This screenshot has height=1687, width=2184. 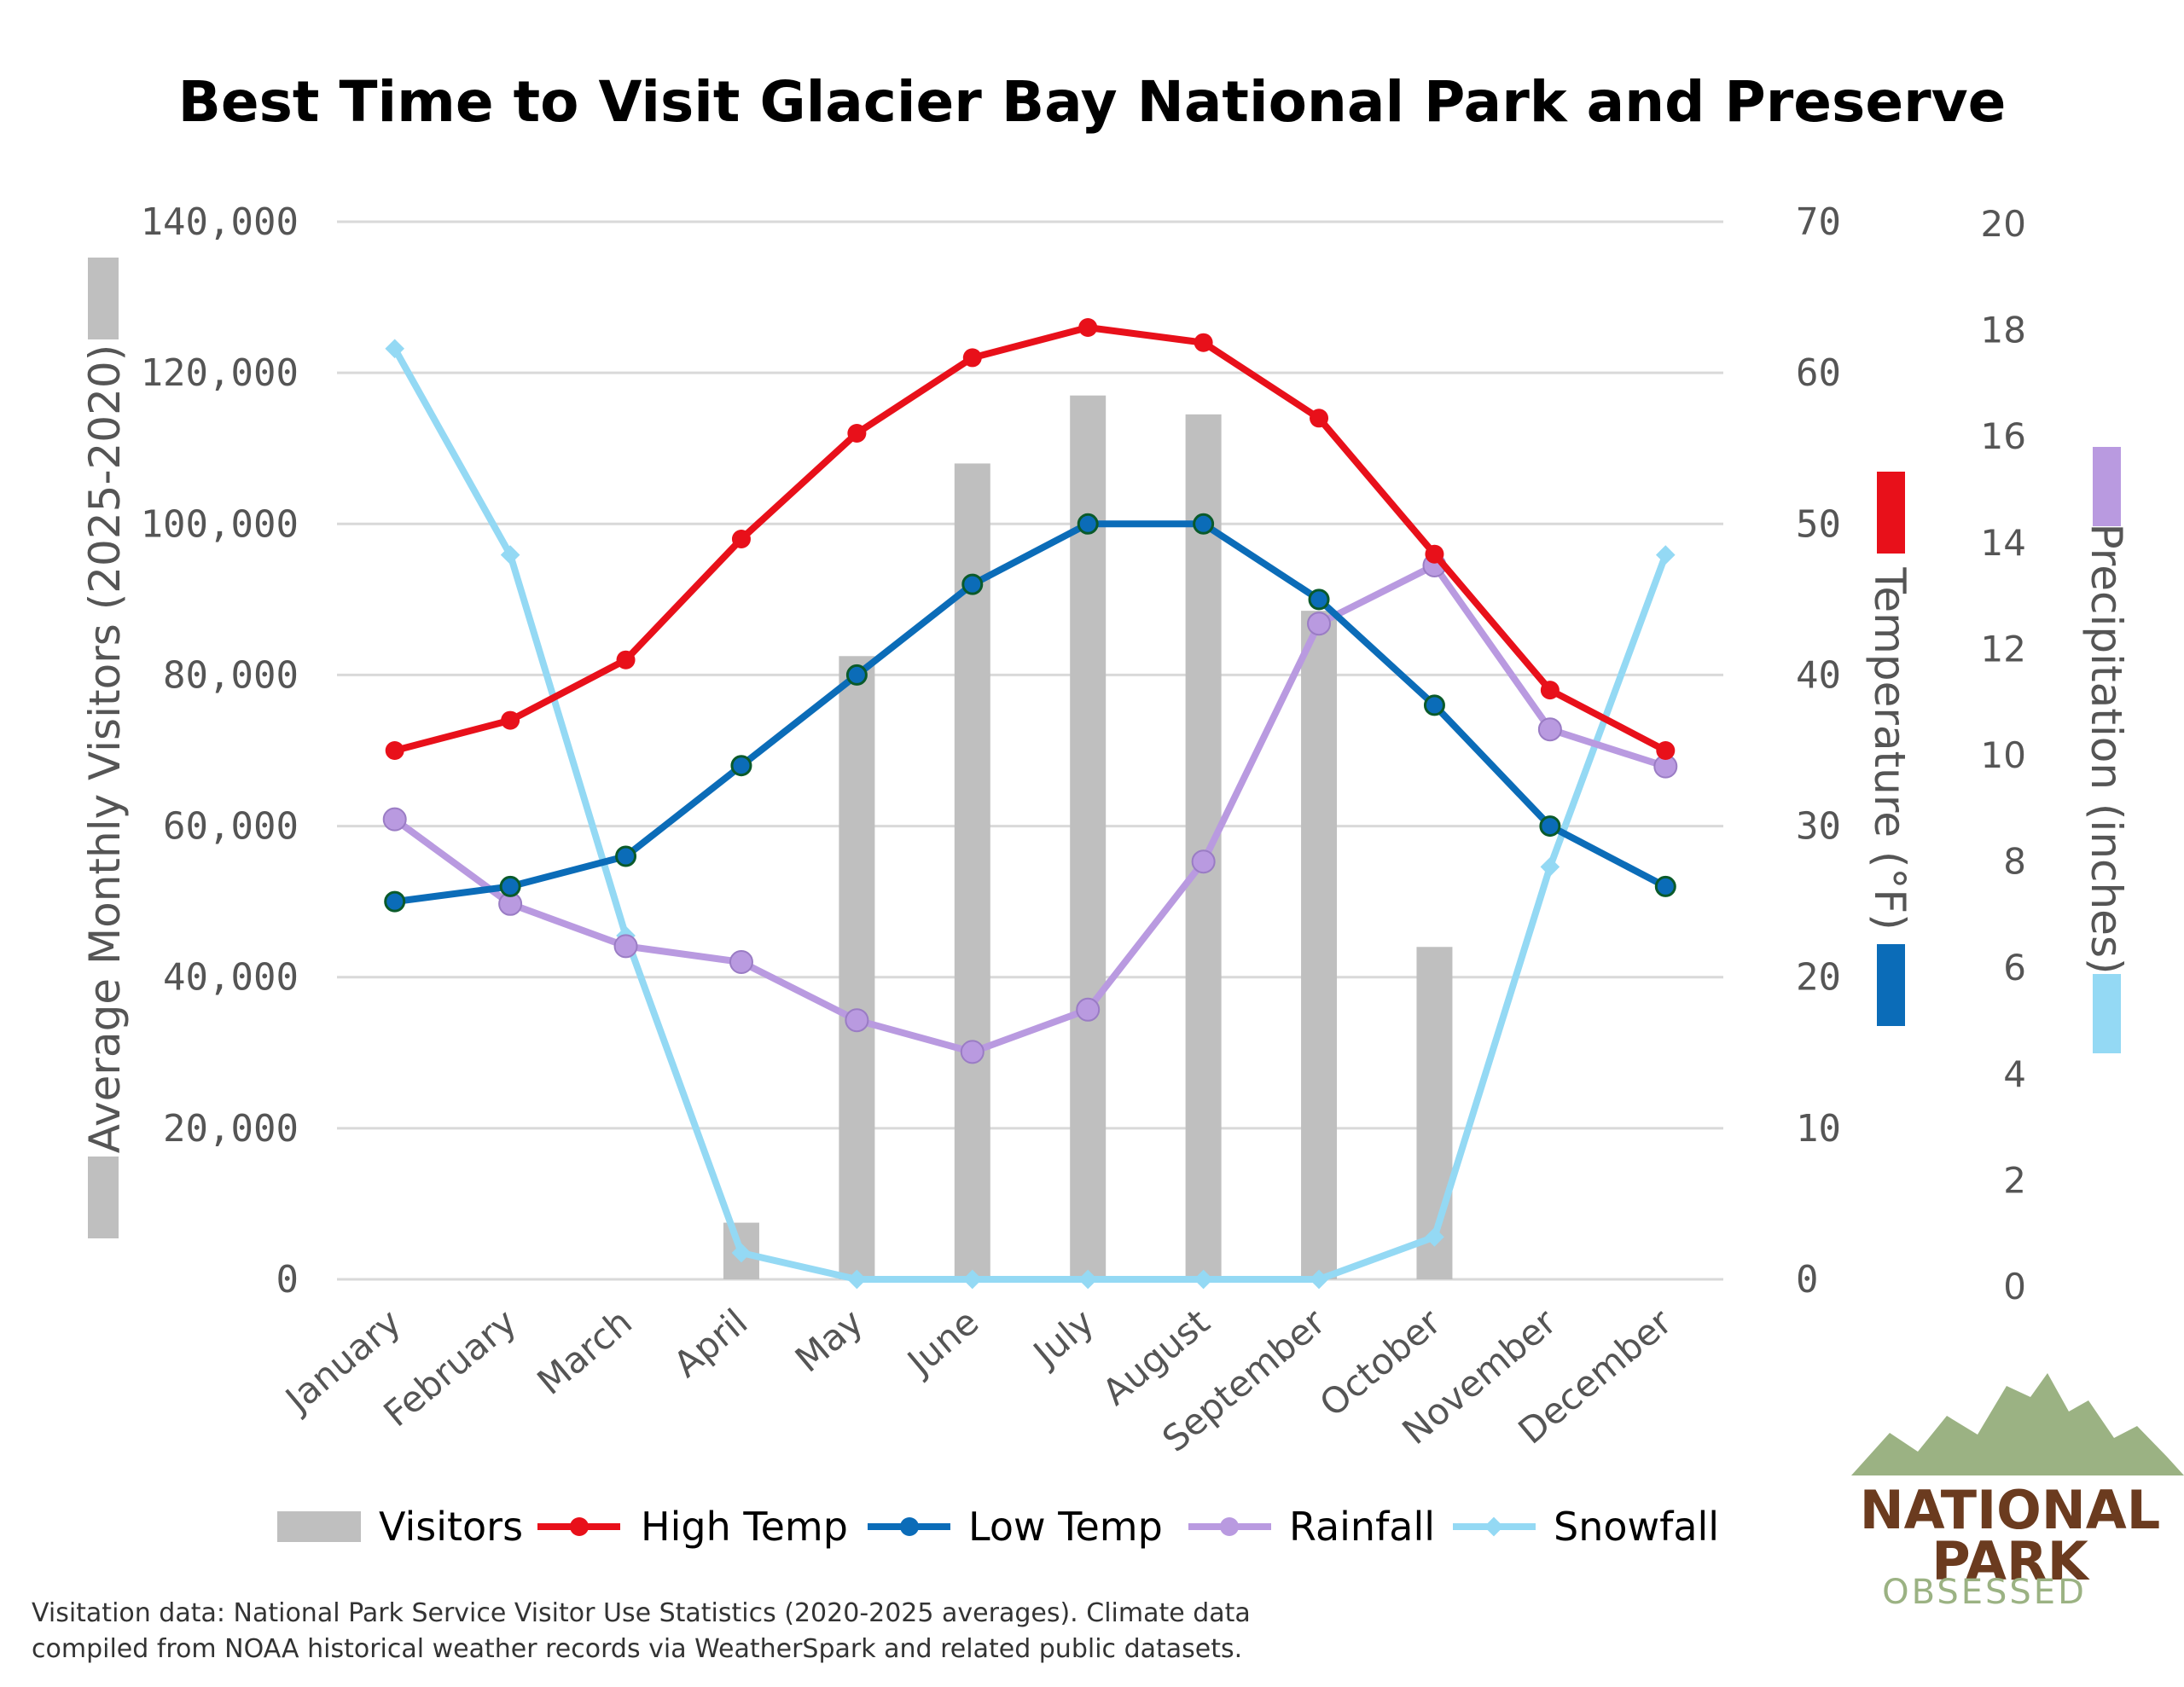 What do you see at coordinates (1204, 1279) in the screenshot?
I see `snowfall-point-august` at bounding box center [1204, 1279].